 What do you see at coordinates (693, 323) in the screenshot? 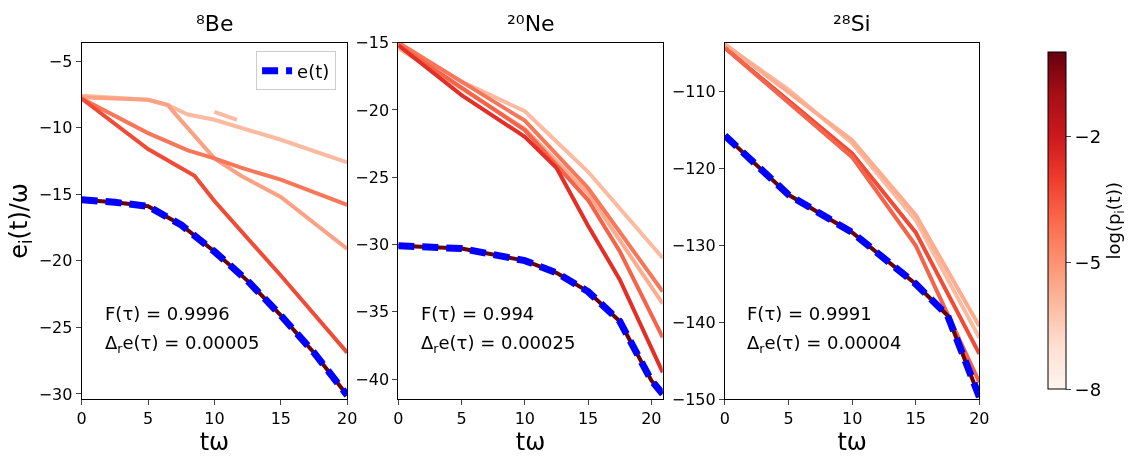
I see `y-tick-label: −140` at bounding box center [693, 323].